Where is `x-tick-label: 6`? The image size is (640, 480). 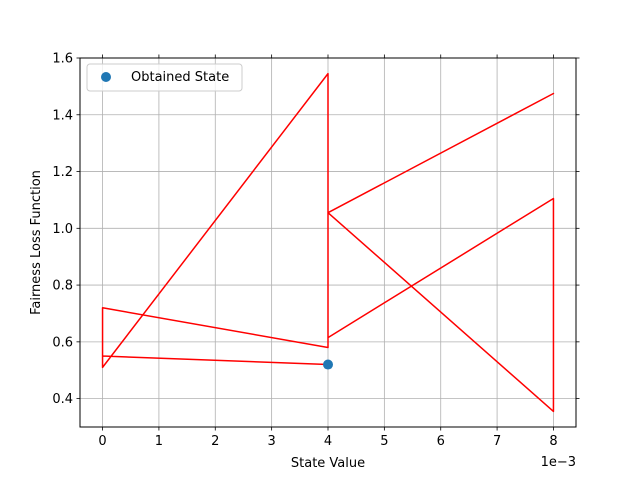
x-tick-label: 6 is located at coordinates (441, 441).